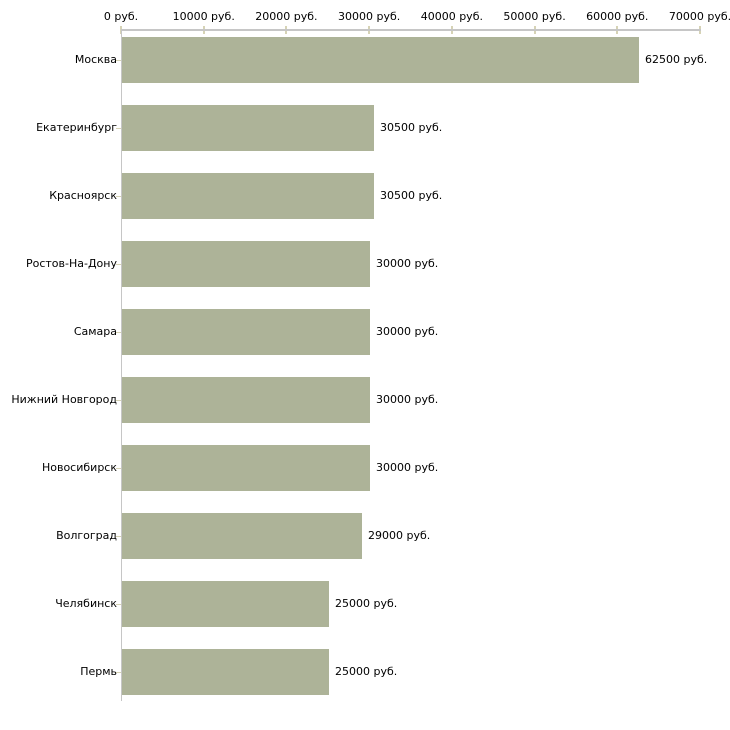 The width and height of the screenshot is (730, 730). I want to click on x-axis-line, so click(411, 30).